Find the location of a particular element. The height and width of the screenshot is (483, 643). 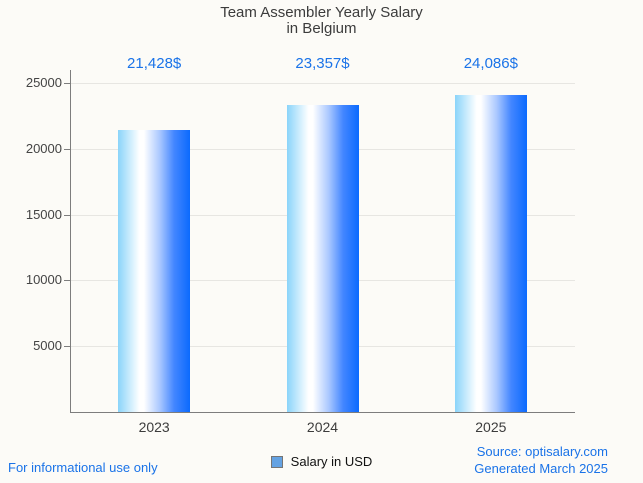

chart-title-line-1: Team Assembler Yearly Salary is located at coordinates (321, 12).